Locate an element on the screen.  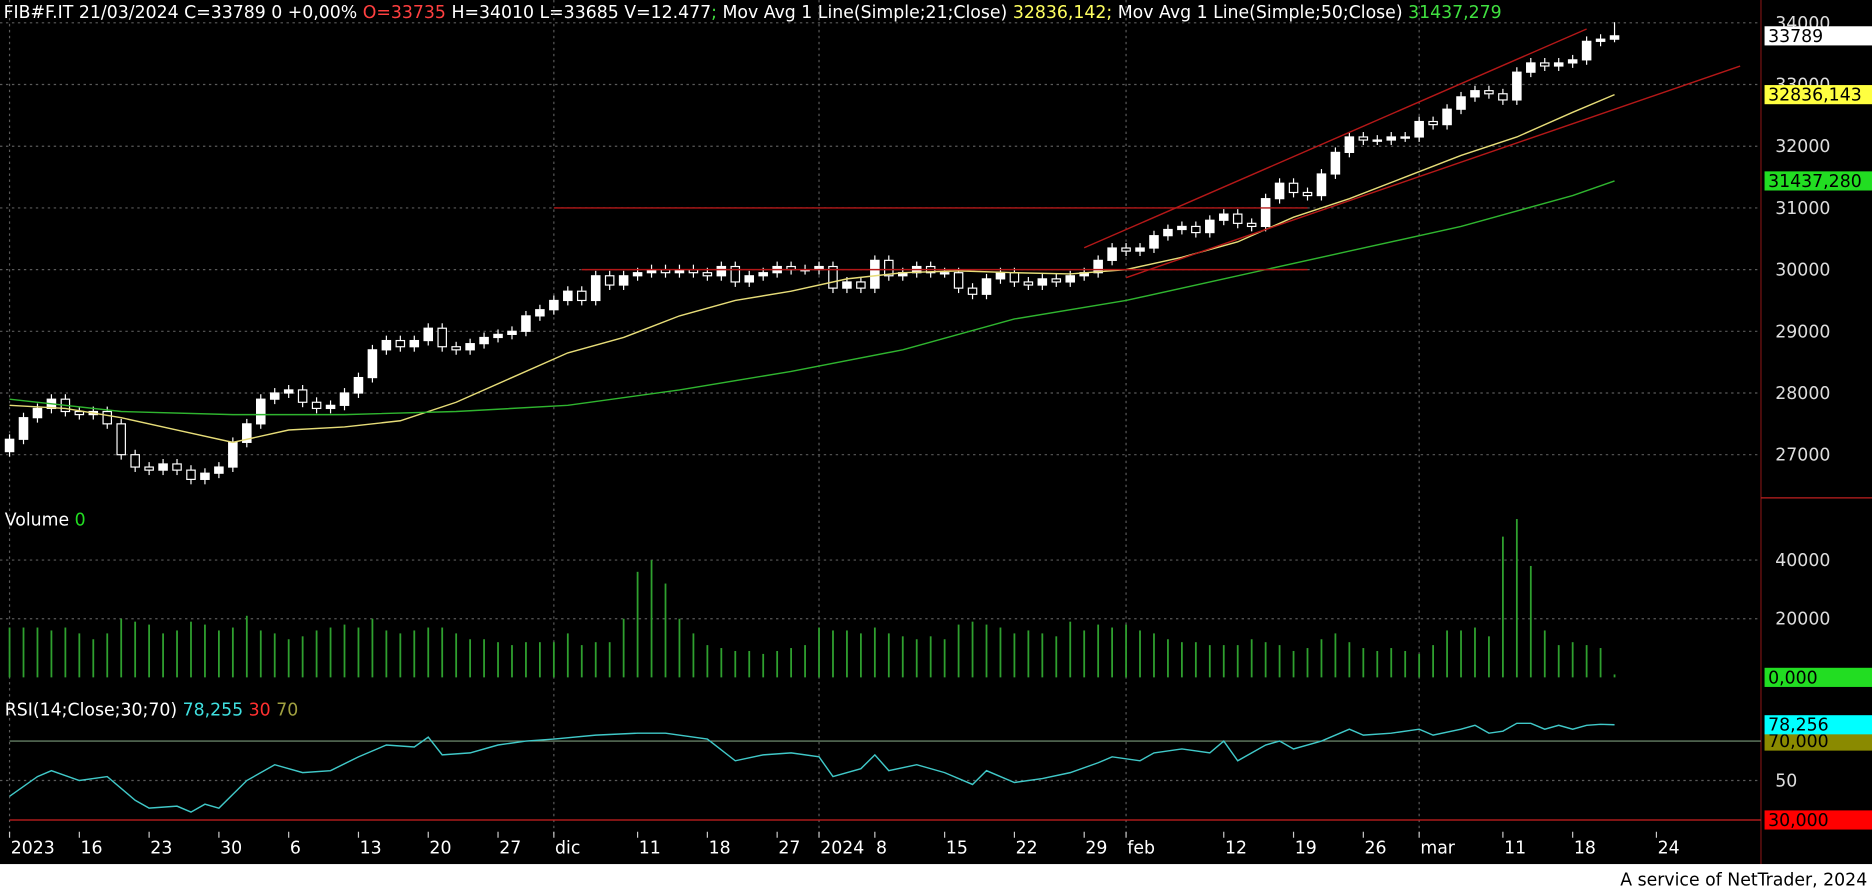
x-tick-label: 19 is located at coordinates (1306, 848).